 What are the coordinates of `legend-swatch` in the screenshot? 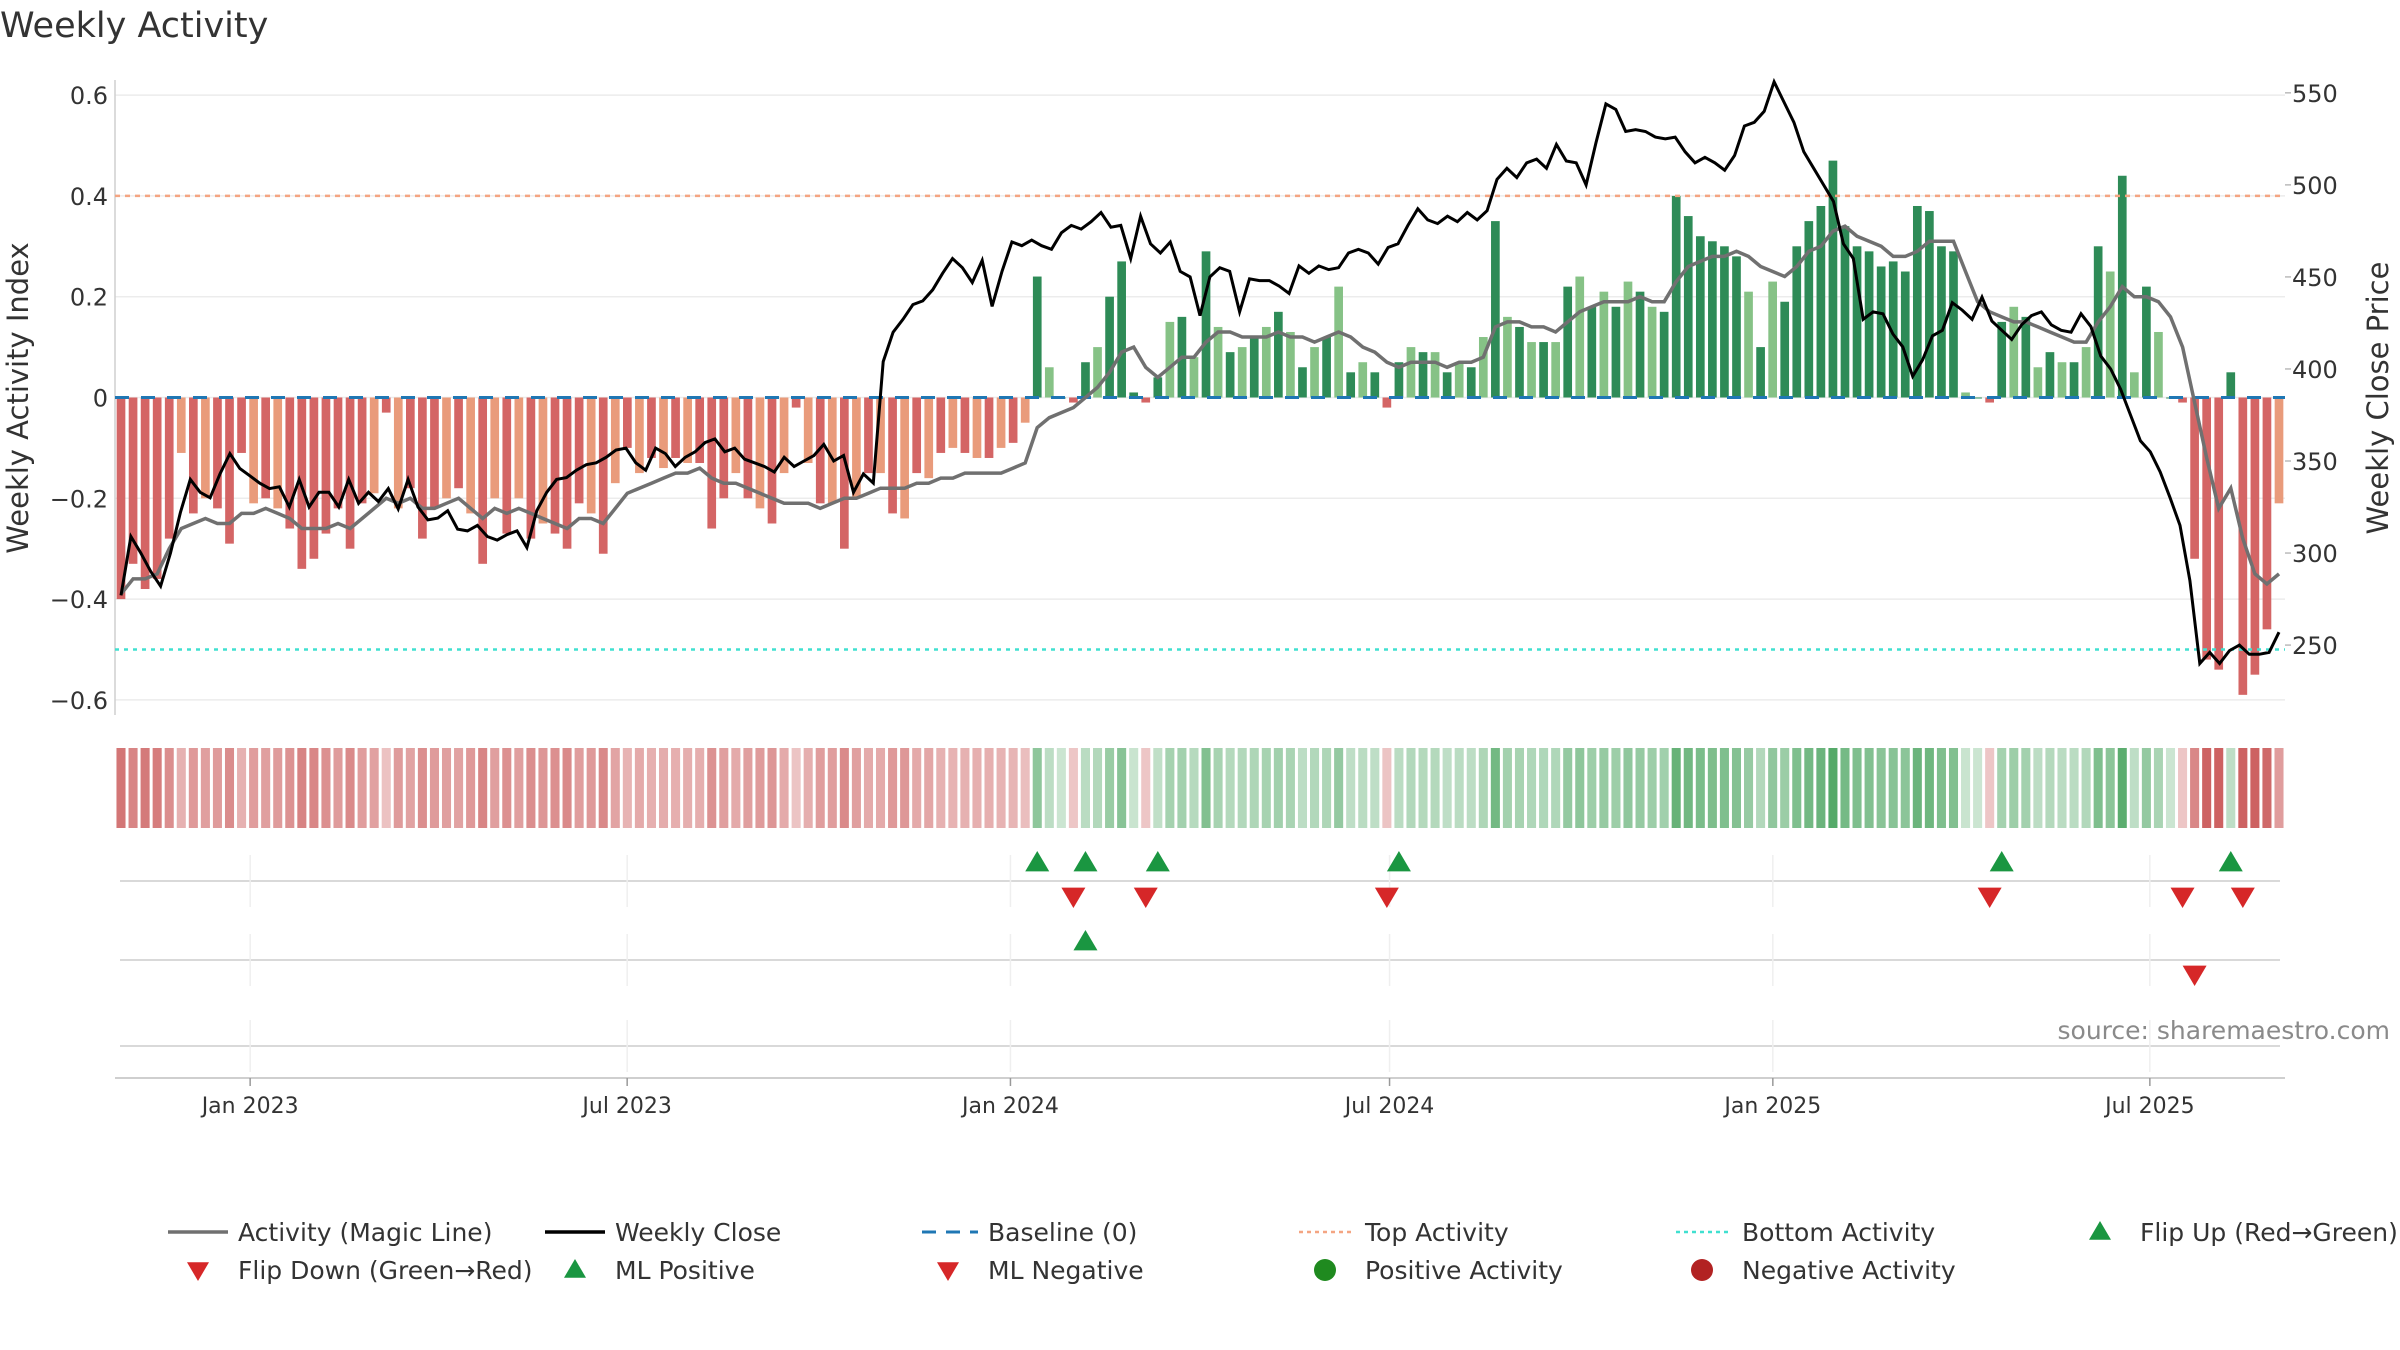 It's located at (575, 1268).